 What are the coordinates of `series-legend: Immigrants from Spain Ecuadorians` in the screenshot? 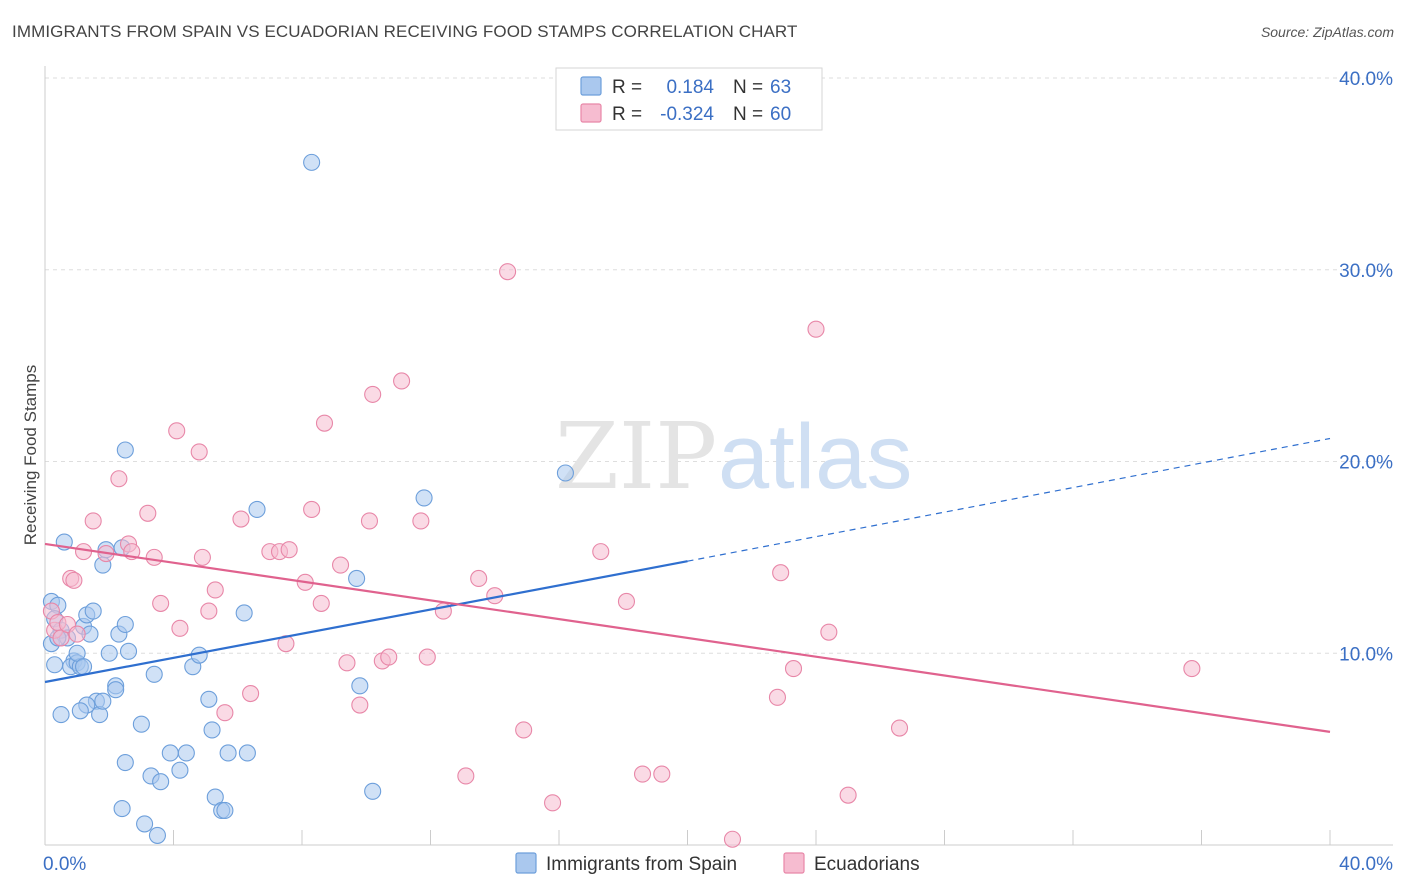 It's located at (717, 863).